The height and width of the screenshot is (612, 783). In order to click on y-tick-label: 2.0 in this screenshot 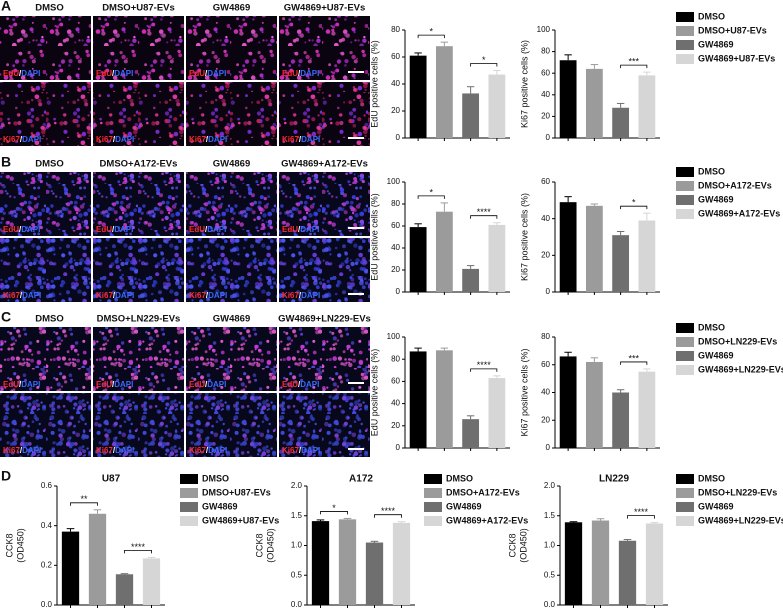, I will do `click(297, 485)`.